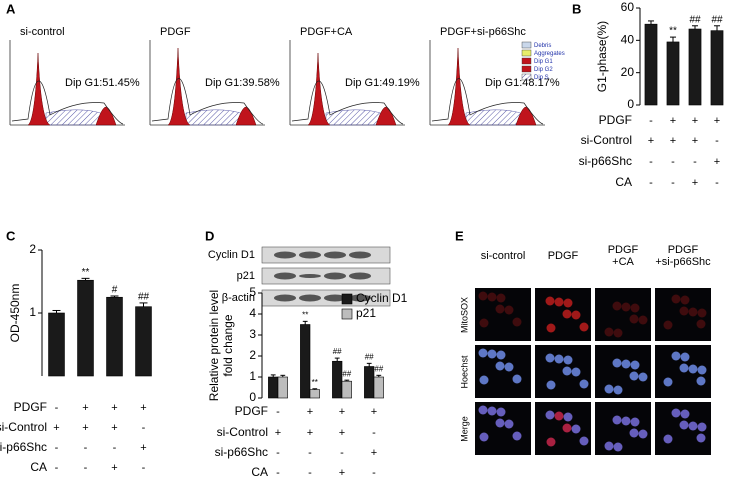  What do you see at coordinates (522, 83) in the screenshot?
I see `phase-label: Dip G1:48.17%` at bounding box center [522, 83].